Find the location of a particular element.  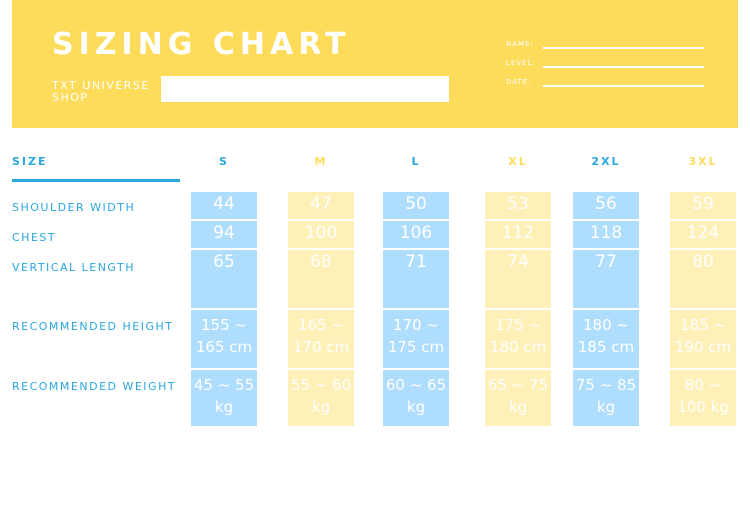

size-cell: 71 is located at coordinates (416, 279).